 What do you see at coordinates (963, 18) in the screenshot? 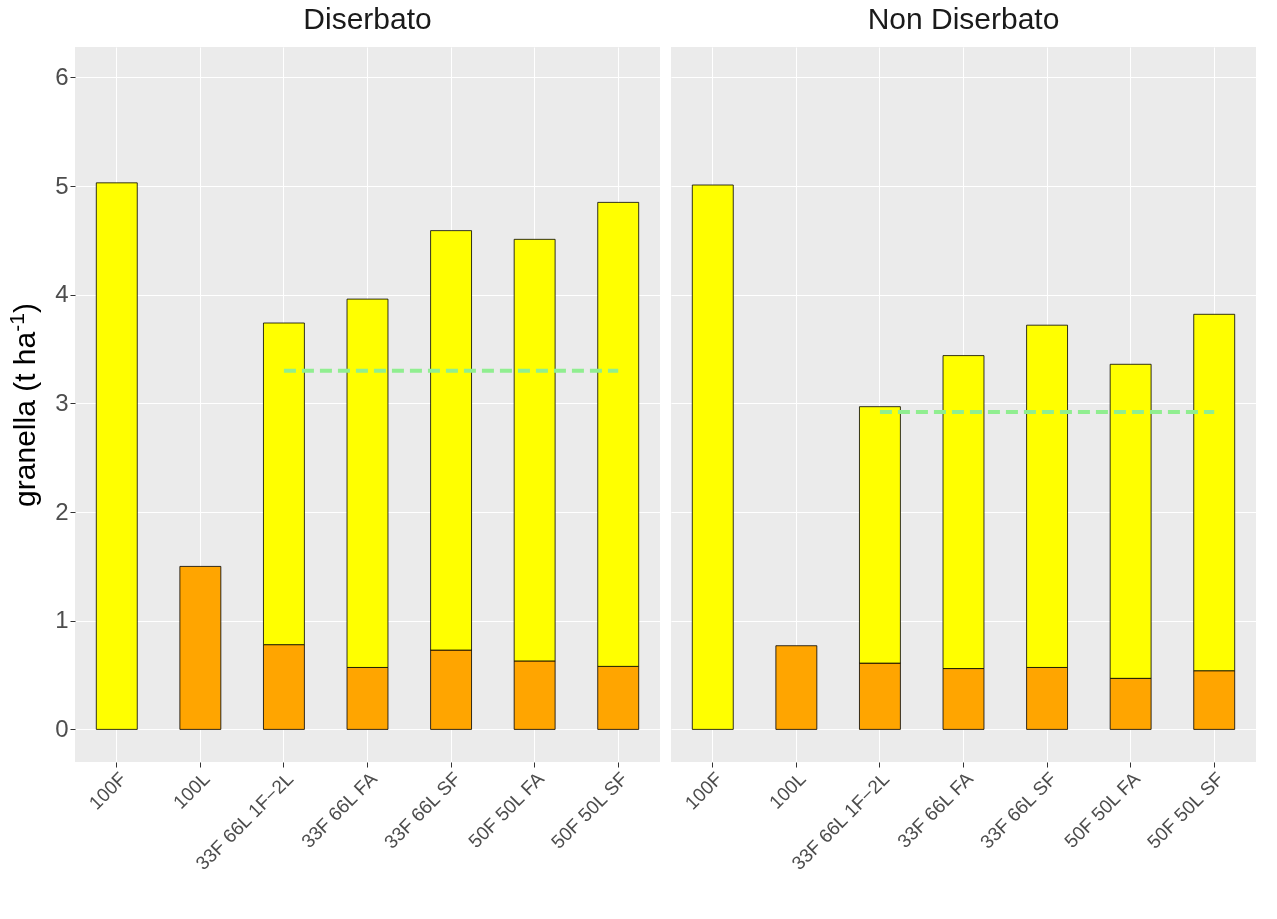
I see `chart-title: Non Diserbato` at bounding box center [963, 18].